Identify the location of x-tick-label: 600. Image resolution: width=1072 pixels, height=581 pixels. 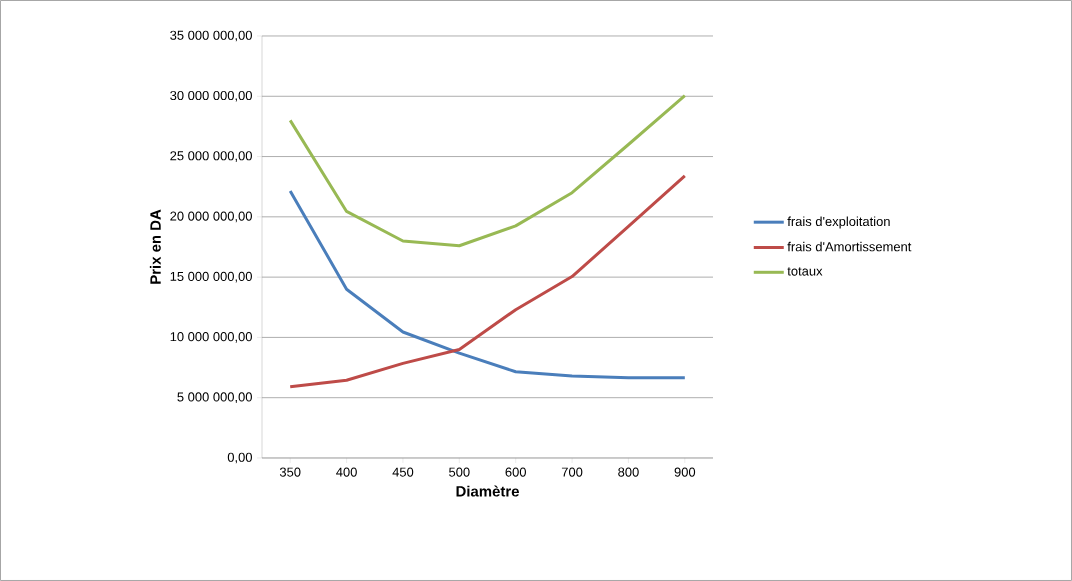
(515, 472).